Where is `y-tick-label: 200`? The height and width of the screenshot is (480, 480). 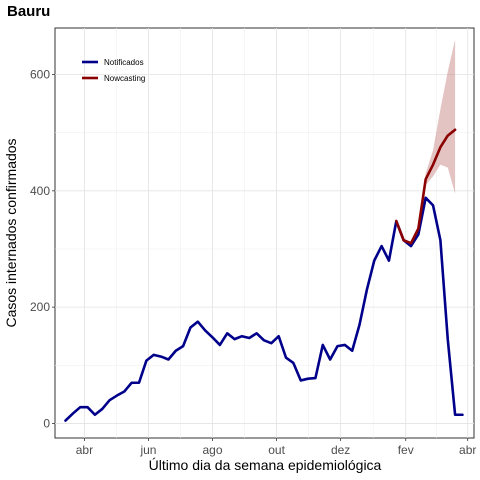 y-tick-label: 200 is located at coordinates (40, 307).